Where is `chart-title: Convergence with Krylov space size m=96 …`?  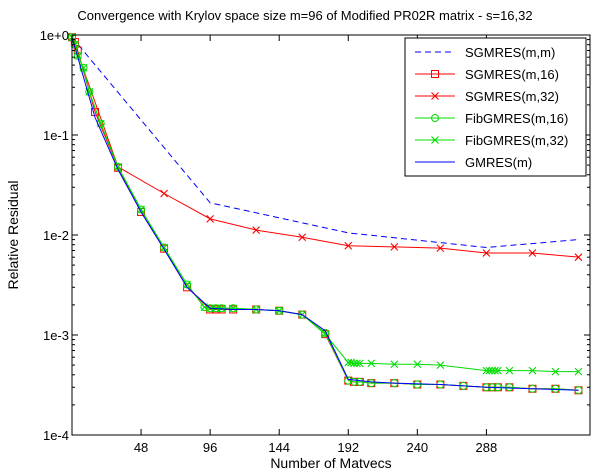 chart-title: Convergence with Krylov space size m=96 … is located at coordinates (304, 15).